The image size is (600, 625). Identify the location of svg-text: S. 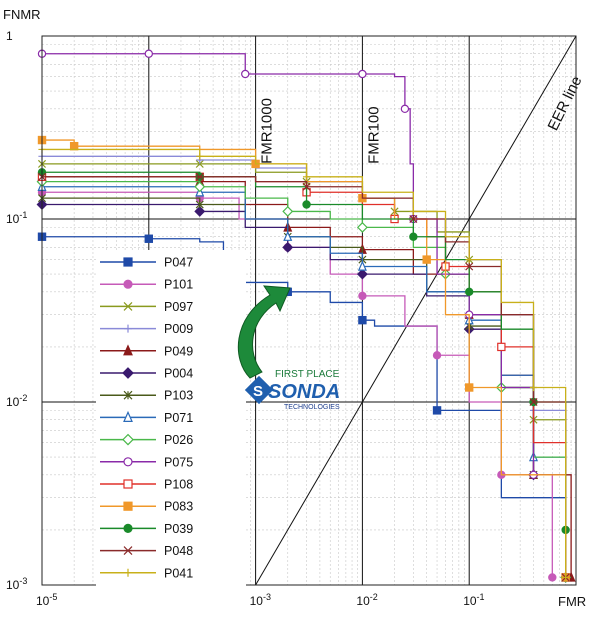
(258, 391).